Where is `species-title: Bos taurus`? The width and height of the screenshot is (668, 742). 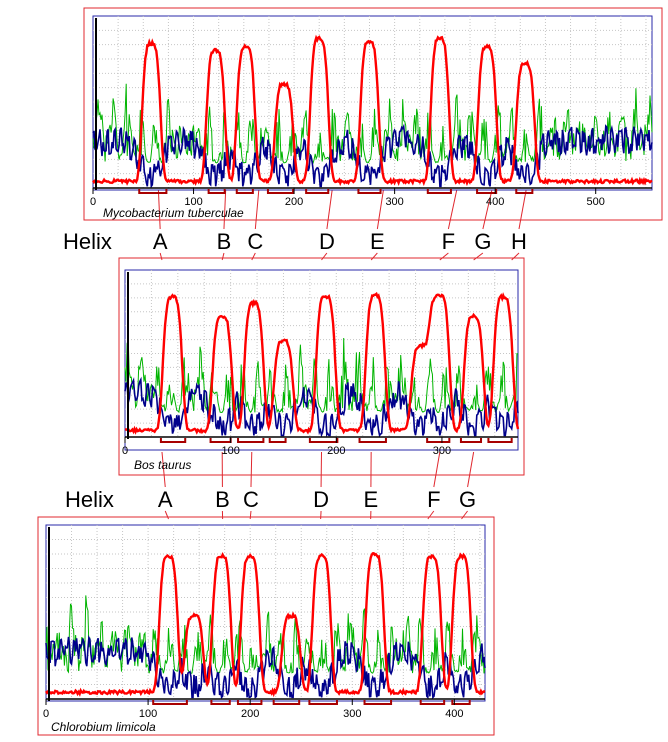 species-title: Bos taurus is located at coordinates (162, 465).